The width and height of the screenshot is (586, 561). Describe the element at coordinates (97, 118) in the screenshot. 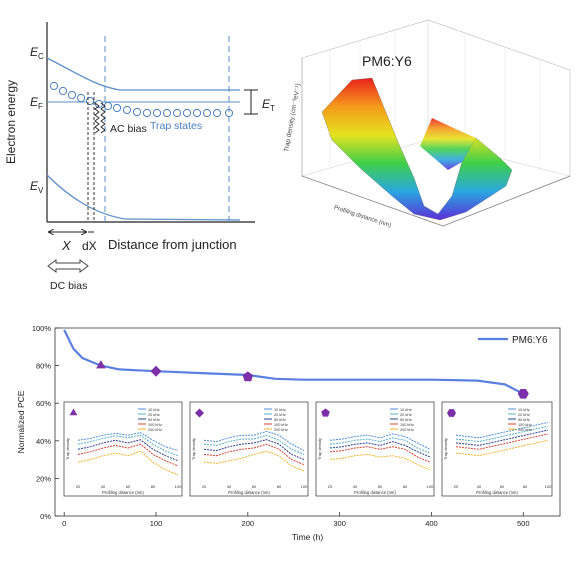

I see `ac-bias-zigzag-icon` at that location.